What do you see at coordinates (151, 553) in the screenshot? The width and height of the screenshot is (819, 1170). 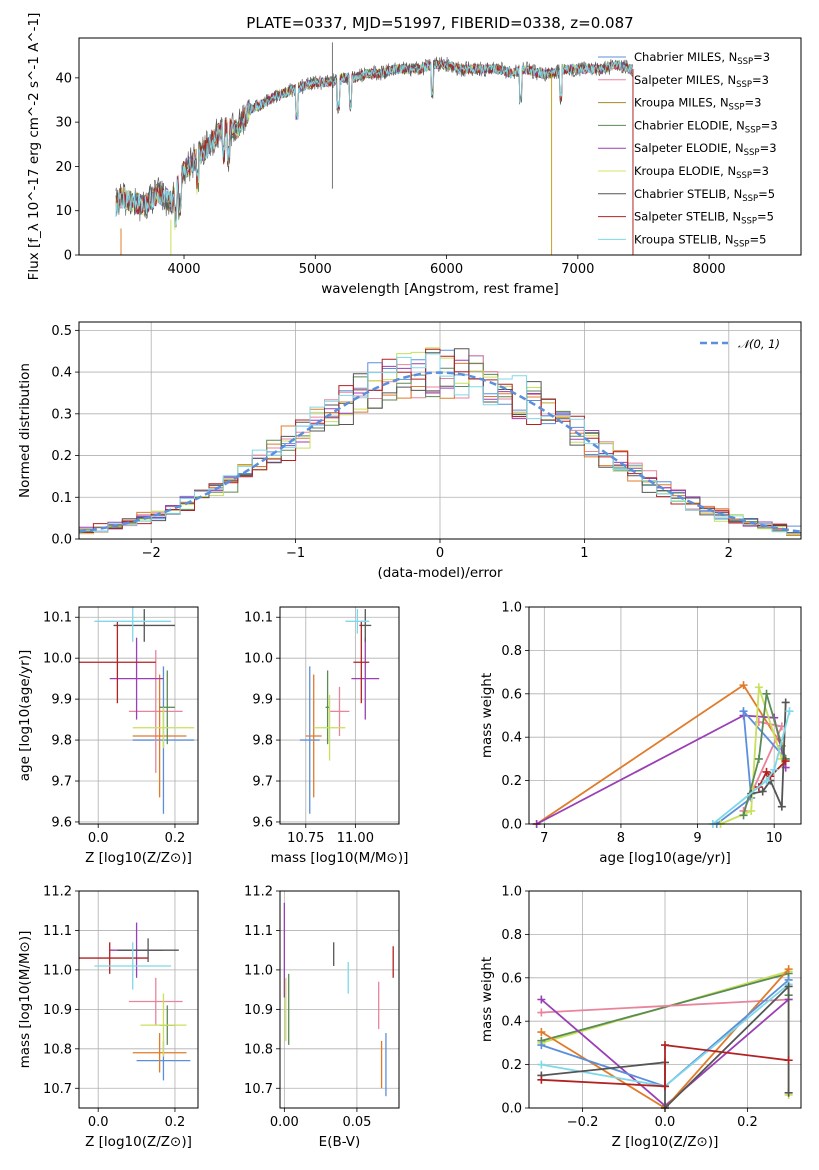 I see `x-tick-label: −2` at bounding box center [151, 553].